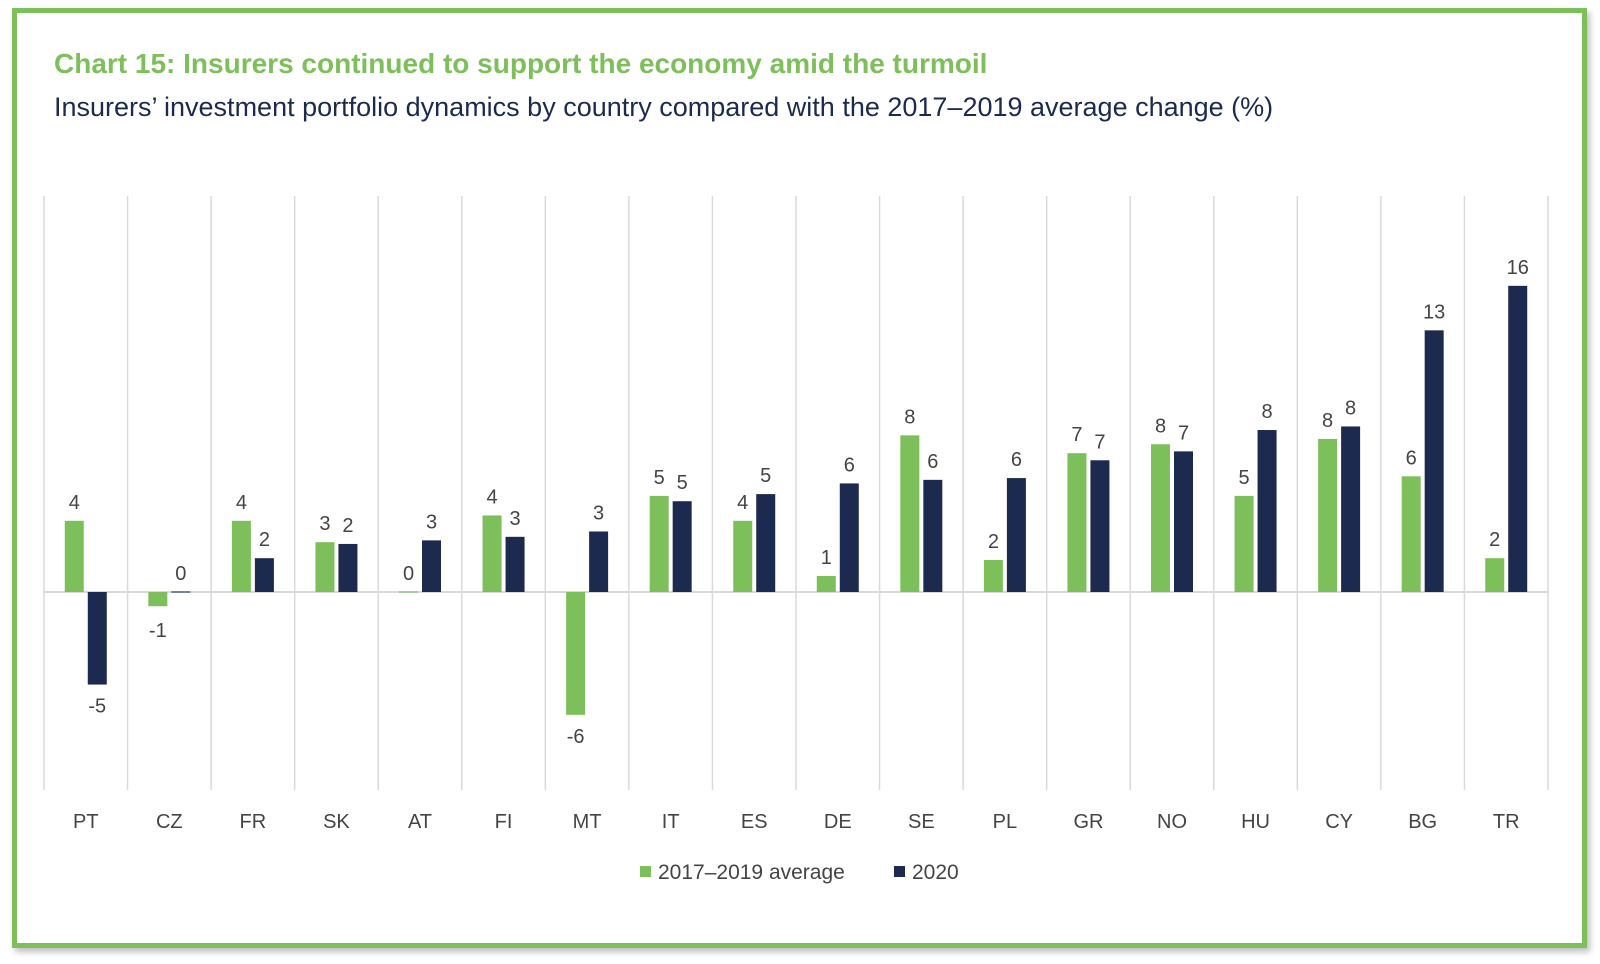 The width and height of the screenshot is (1600, 964). Describe the element at coordinates (766, 543) in the screenshot. I see `bar-2020-es` at that location.